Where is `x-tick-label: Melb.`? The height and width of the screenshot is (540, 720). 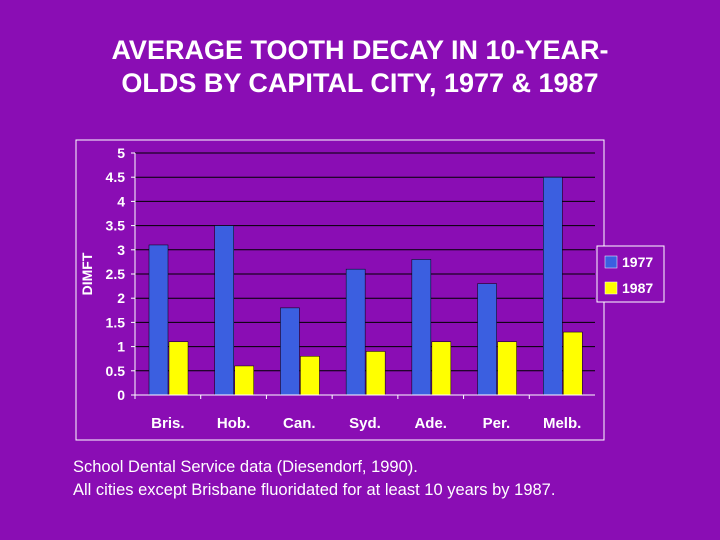
x-tick-label: Melb. is located at coordinates (562, 423).